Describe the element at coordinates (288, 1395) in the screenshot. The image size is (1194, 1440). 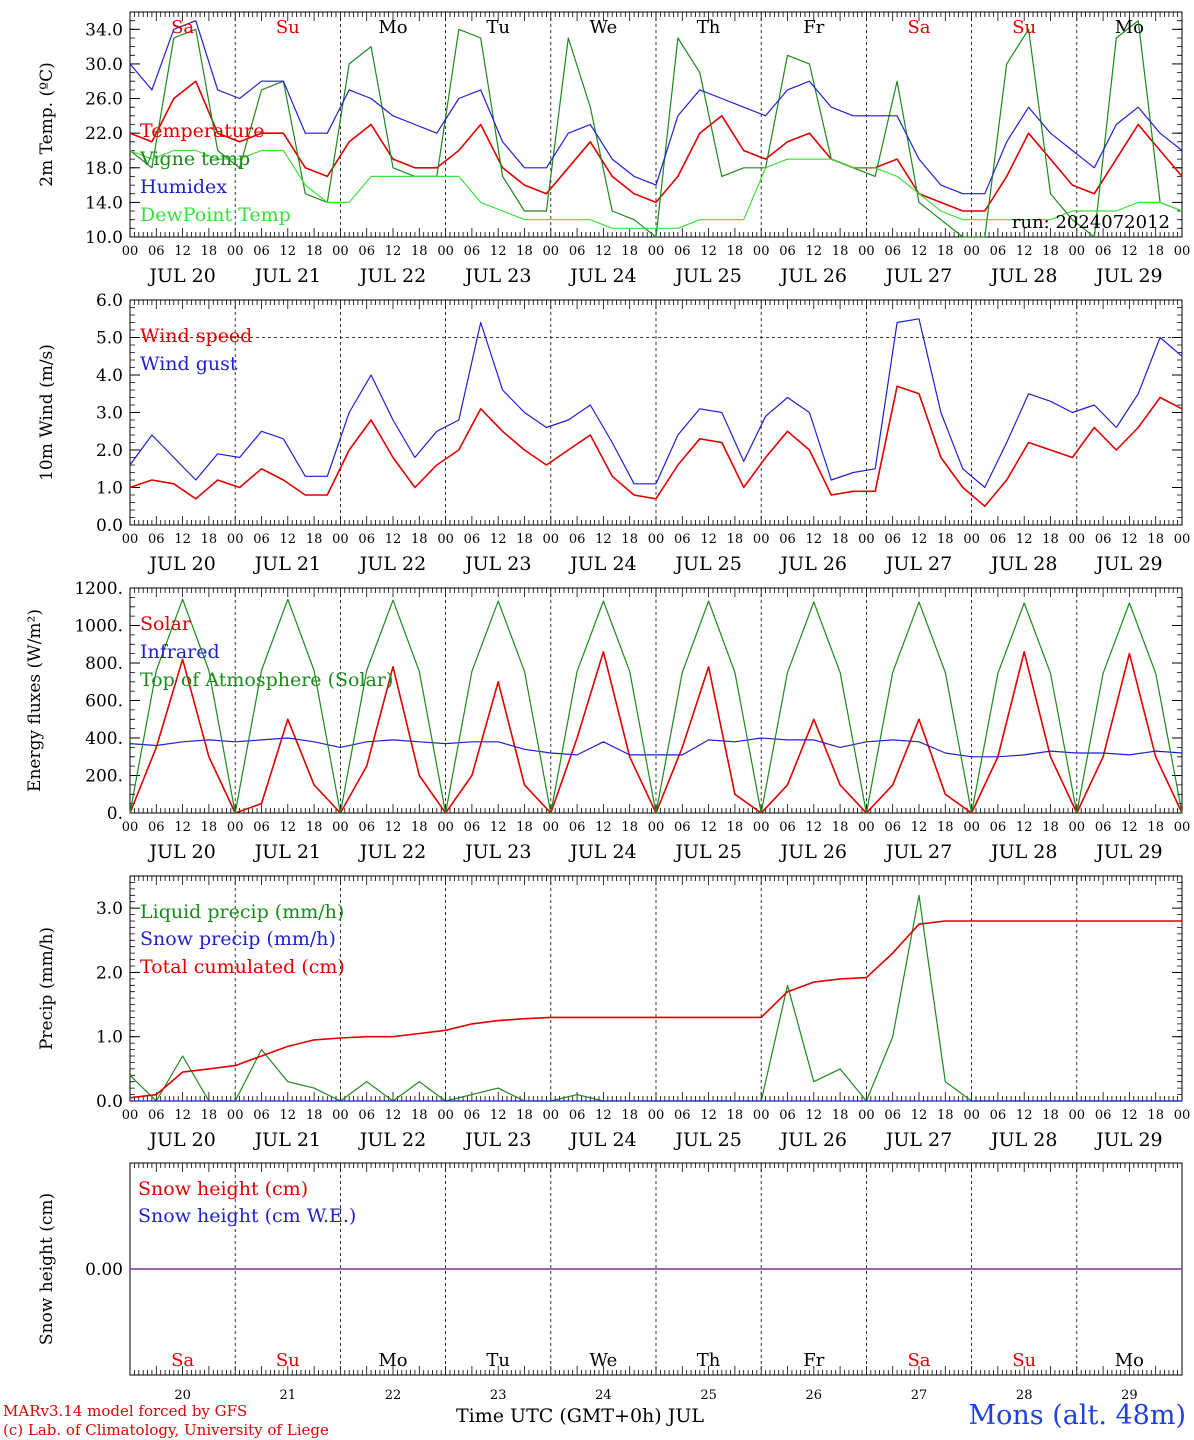
I see `day-number-label: 21` at that location.